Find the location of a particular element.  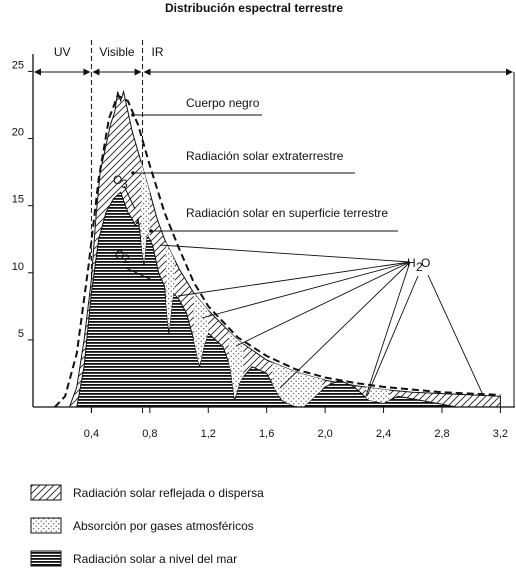

annotation-superficie: Radiación solar en superficie terrestre is located at coordinates (287, 213).